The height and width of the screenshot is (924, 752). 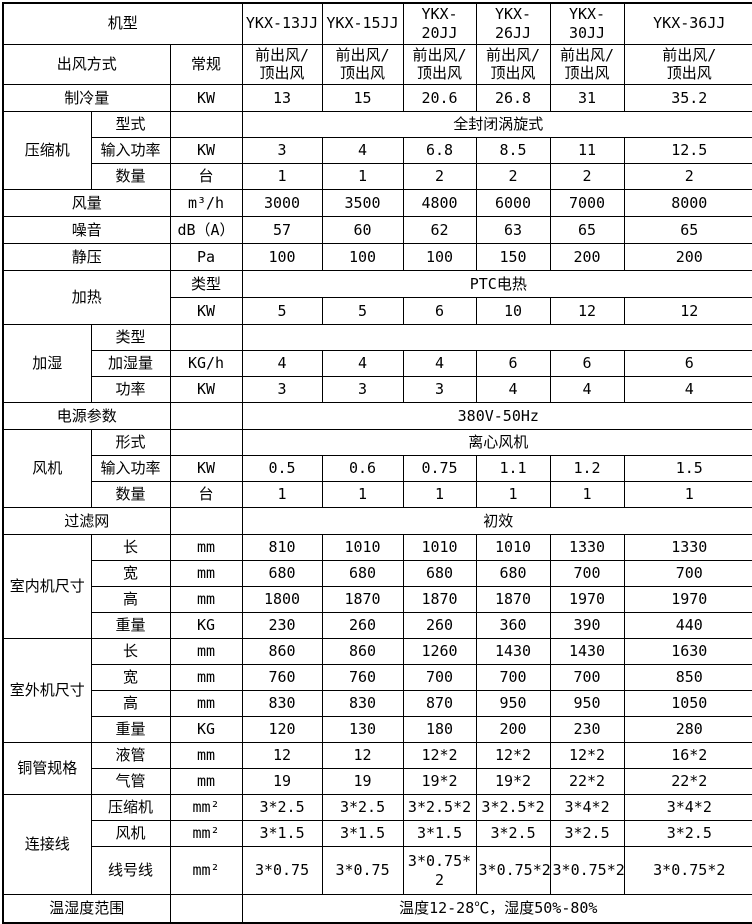 I want to click on value-cell: 230, so click(x=587, y=729).